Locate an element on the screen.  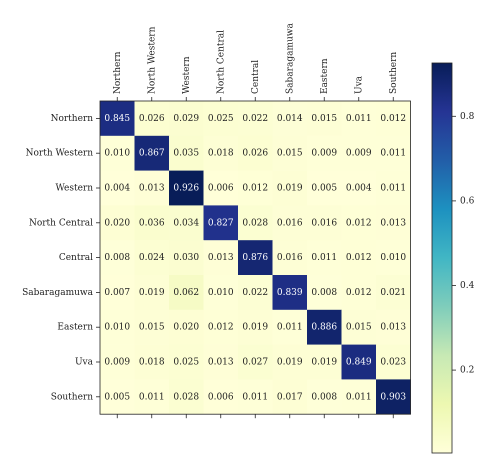
colorbar-tick-label: 0.8 is located at coordinates (467, 117).